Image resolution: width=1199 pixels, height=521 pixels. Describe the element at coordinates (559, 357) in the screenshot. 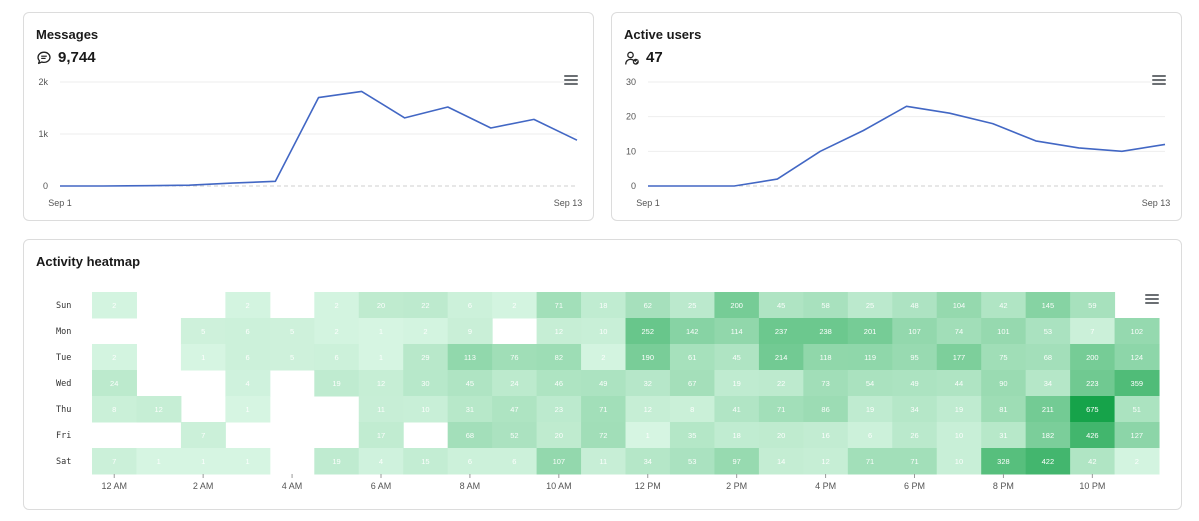

I see `heatmap-cell: 82` at that location.